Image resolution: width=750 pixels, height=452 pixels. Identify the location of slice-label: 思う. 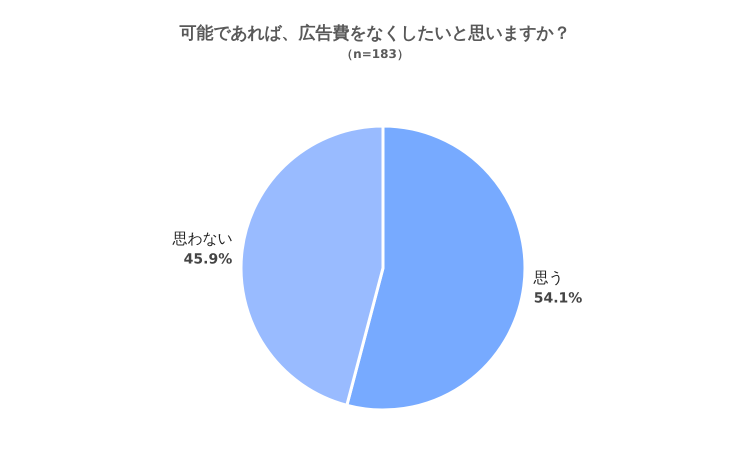
(548, 277).